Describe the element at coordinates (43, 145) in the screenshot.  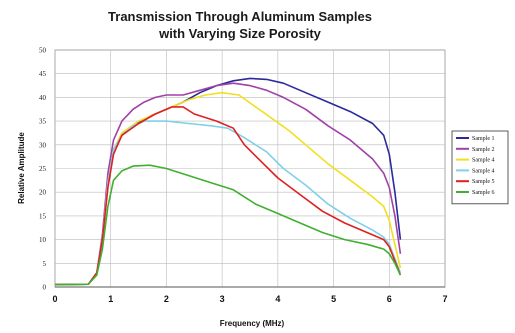
I see `y-tick-label: 30` at that location.